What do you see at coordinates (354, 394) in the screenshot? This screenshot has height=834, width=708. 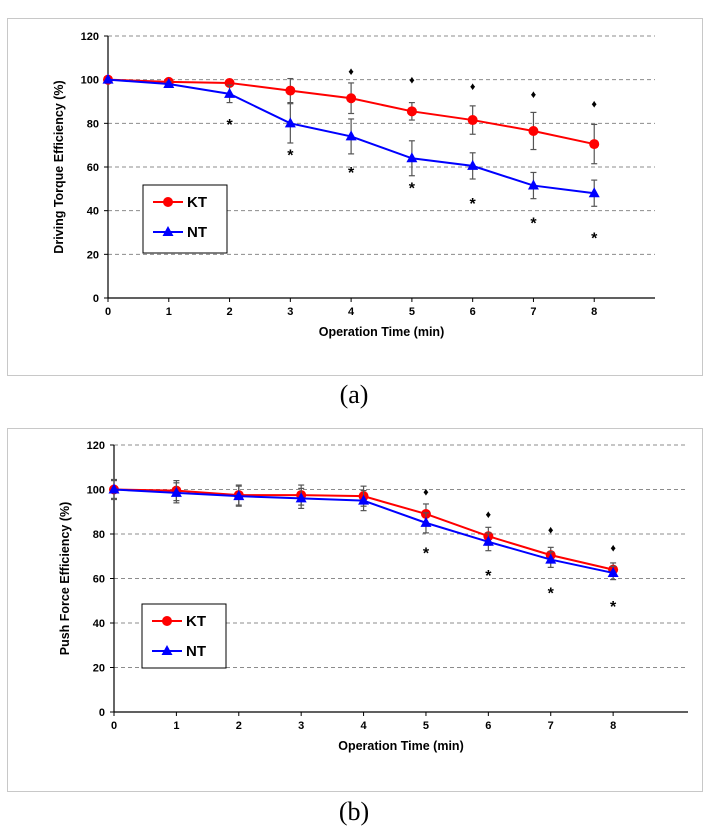 I see `caption-a: (a)` at bounding box center [354, 394].